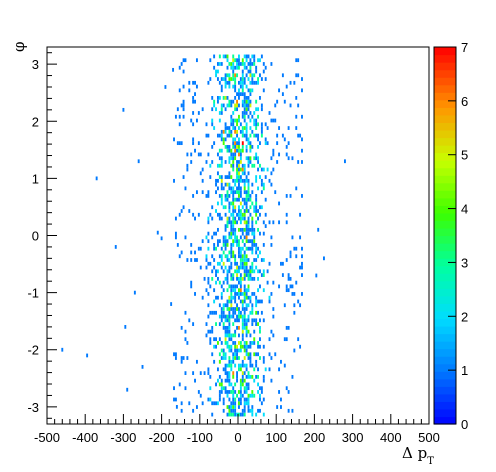 The image size is (496, 472). What do you see at coordinates (33, 350) in the screenshot?
I see `y-tick-label: -2` at bounding box center [33, 350].